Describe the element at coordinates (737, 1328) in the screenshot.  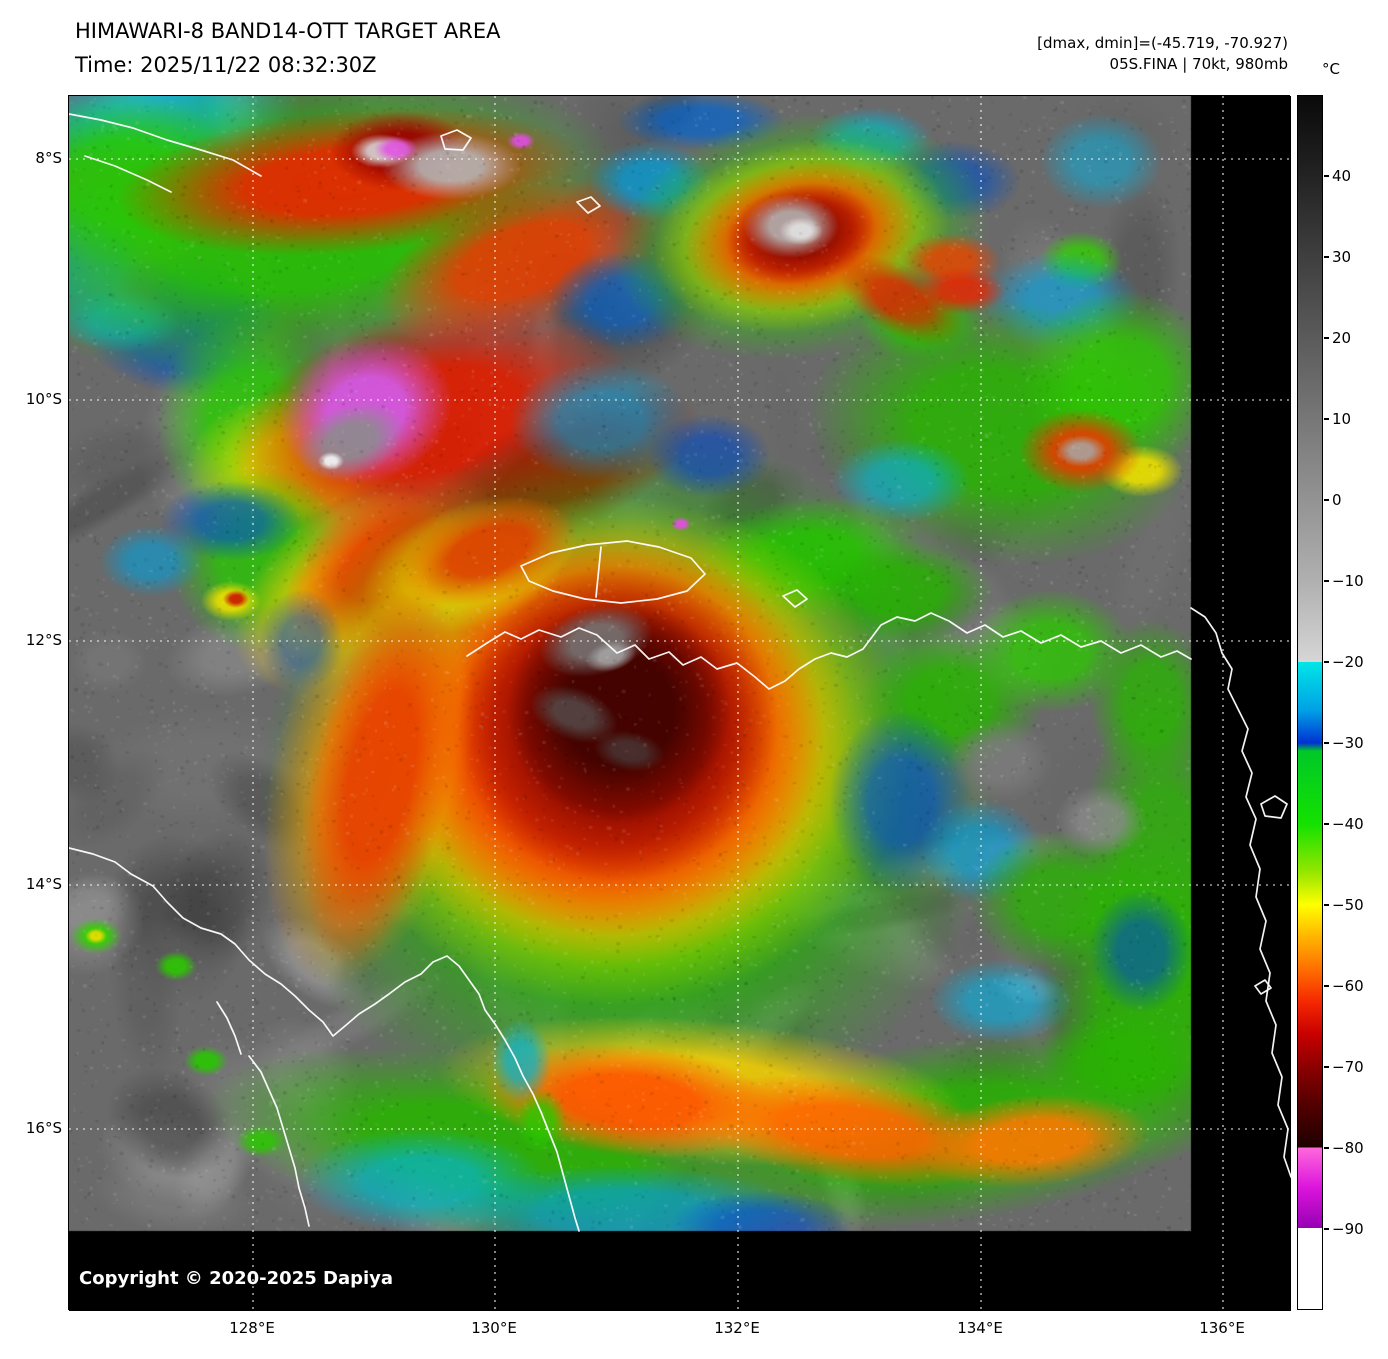
I see `lon-axis-label: 132°E` at that location.